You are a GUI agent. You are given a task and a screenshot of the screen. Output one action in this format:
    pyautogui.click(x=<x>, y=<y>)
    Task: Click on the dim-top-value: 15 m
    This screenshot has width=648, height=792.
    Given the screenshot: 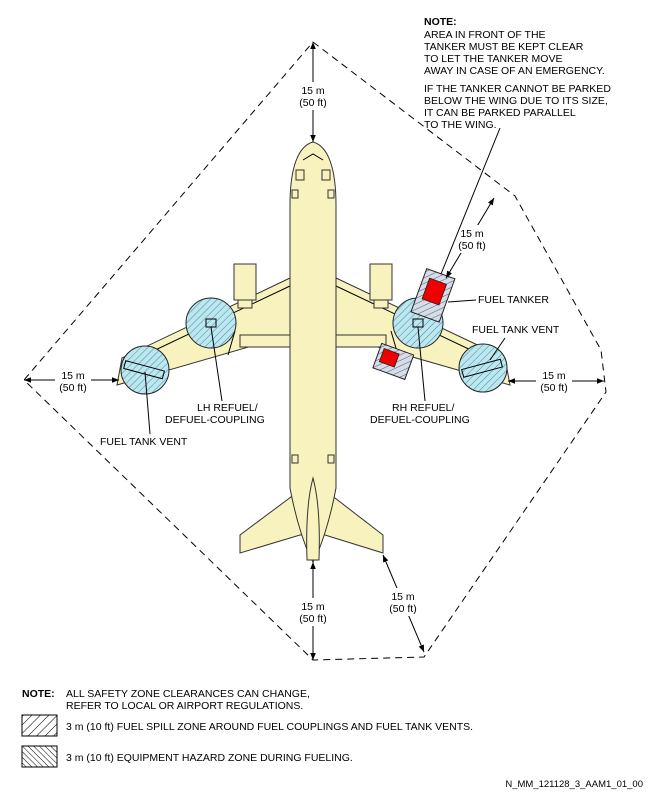 What is the action you would take?
    pyautogui.click(x=313, y=91)
    